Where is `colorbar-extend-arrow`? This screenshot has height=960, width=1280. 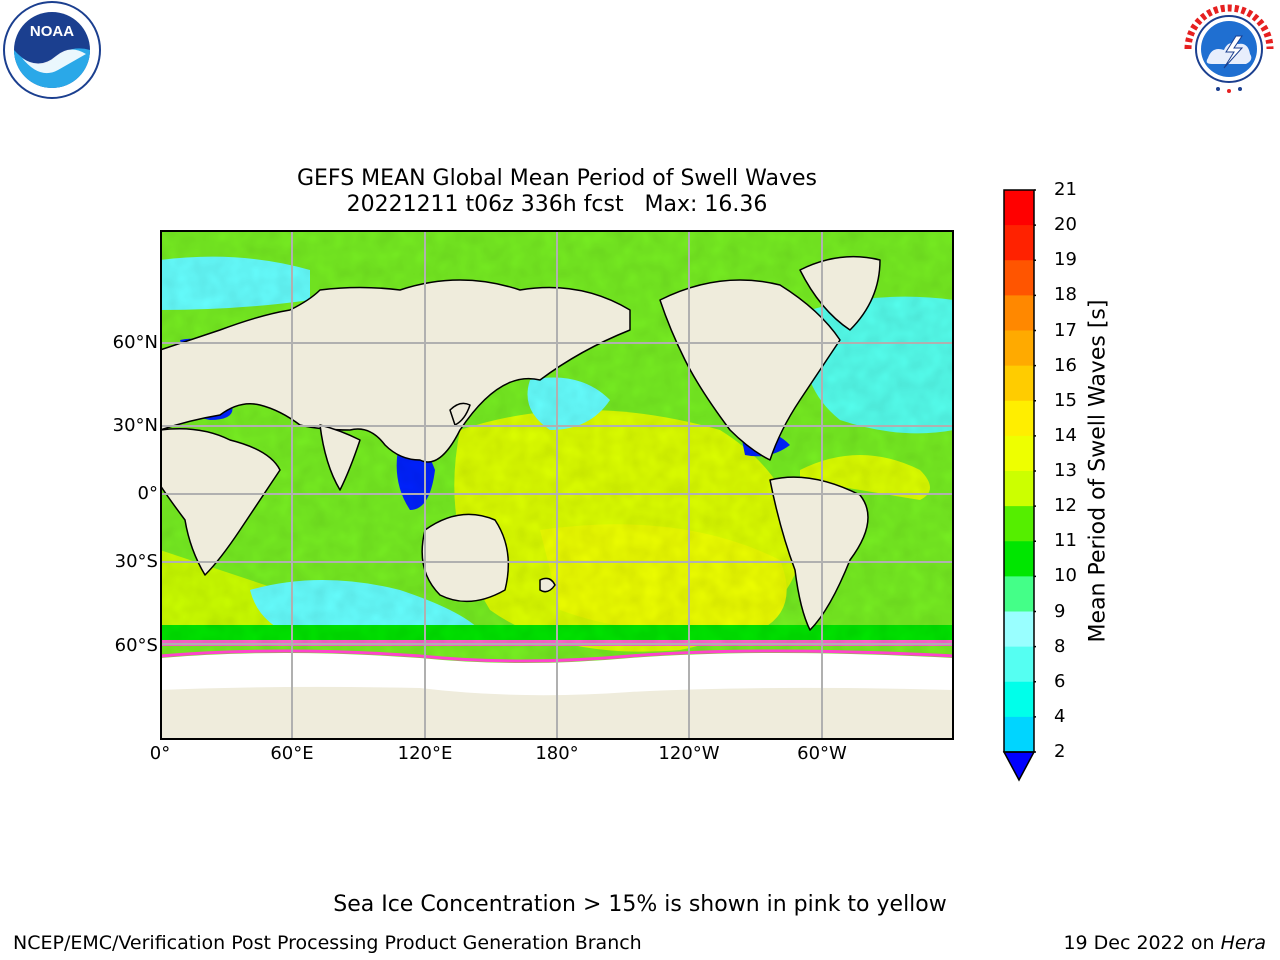
colorbar-extend-arrow is located at coordinates (1019, 766).